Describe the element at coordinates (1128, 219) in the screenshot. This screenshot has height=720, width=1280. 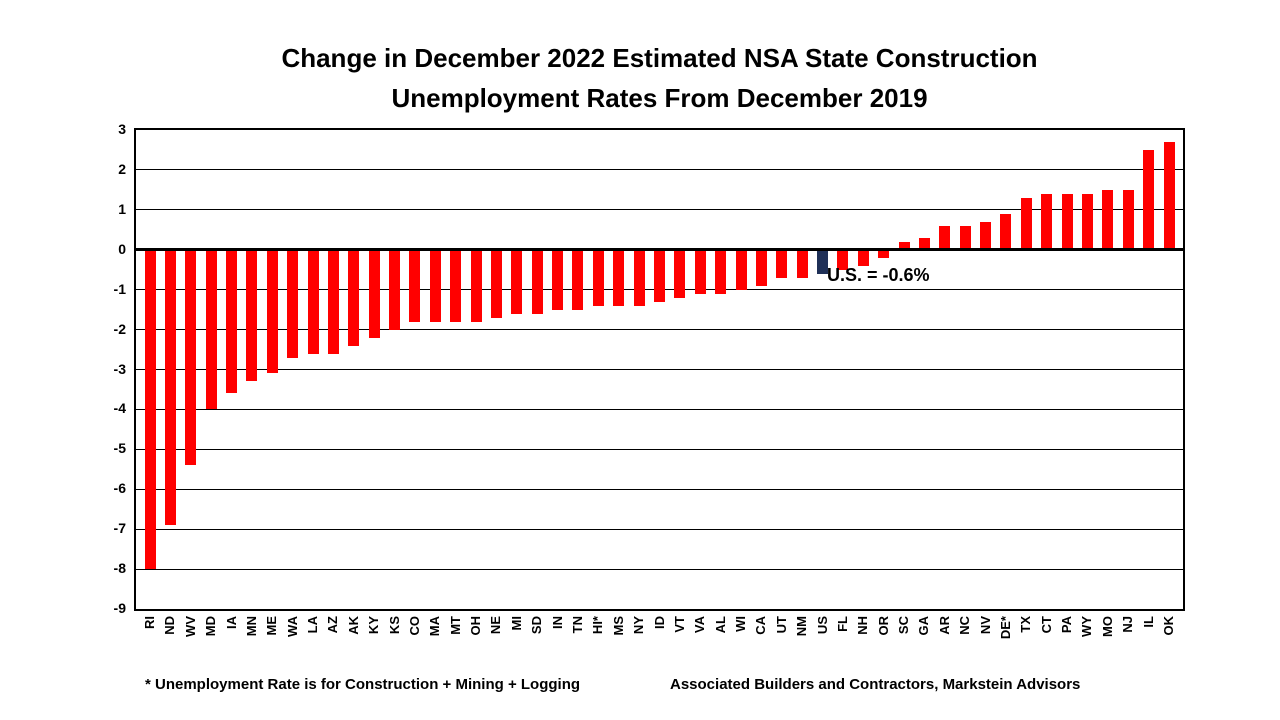
I see `bar-NJ` at that location.